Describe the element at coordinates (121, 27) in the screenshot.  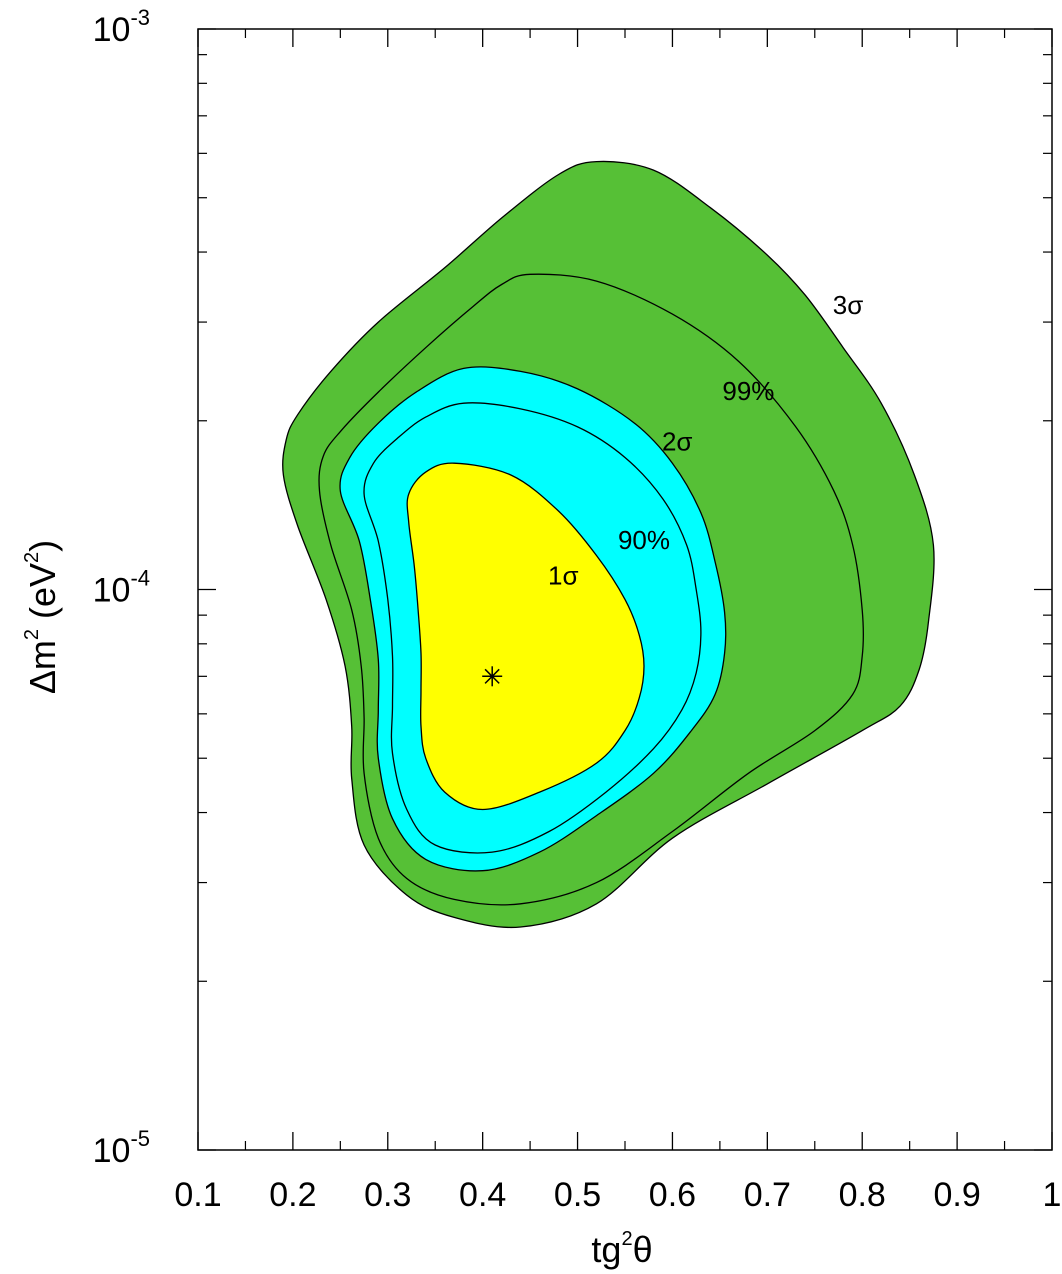
I see `y-tick-label: 10⁻³` at that location.